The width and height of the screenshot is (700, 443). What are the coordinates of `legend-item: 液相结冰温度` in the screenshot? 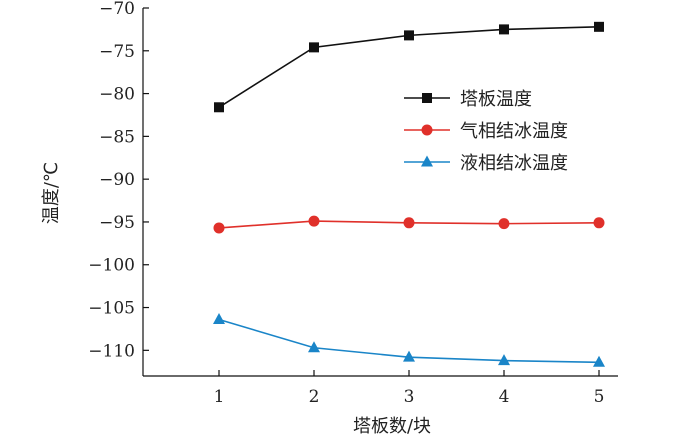 It's located at (486, 163).